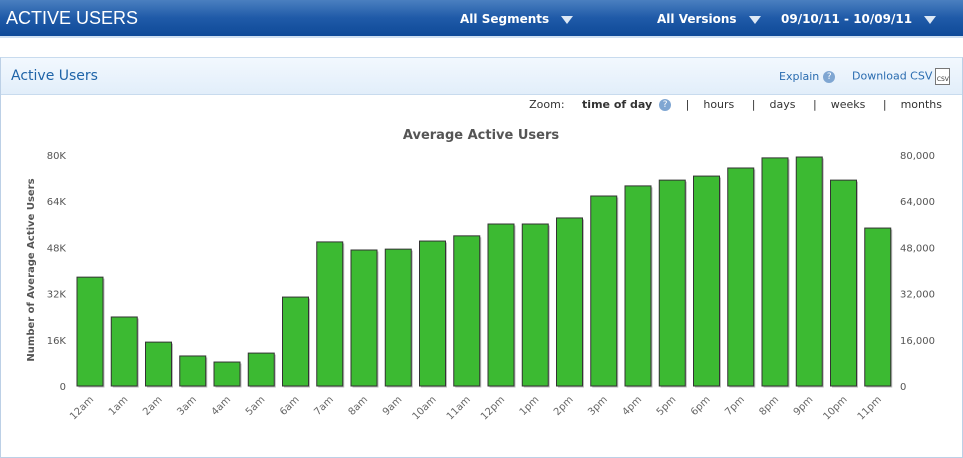 This screenshot has height=458, width=963. What do you see at coordinates (82, 408) in the screenshot?
I see `x-tick-label: 12am` at bounding box center [82, 408].